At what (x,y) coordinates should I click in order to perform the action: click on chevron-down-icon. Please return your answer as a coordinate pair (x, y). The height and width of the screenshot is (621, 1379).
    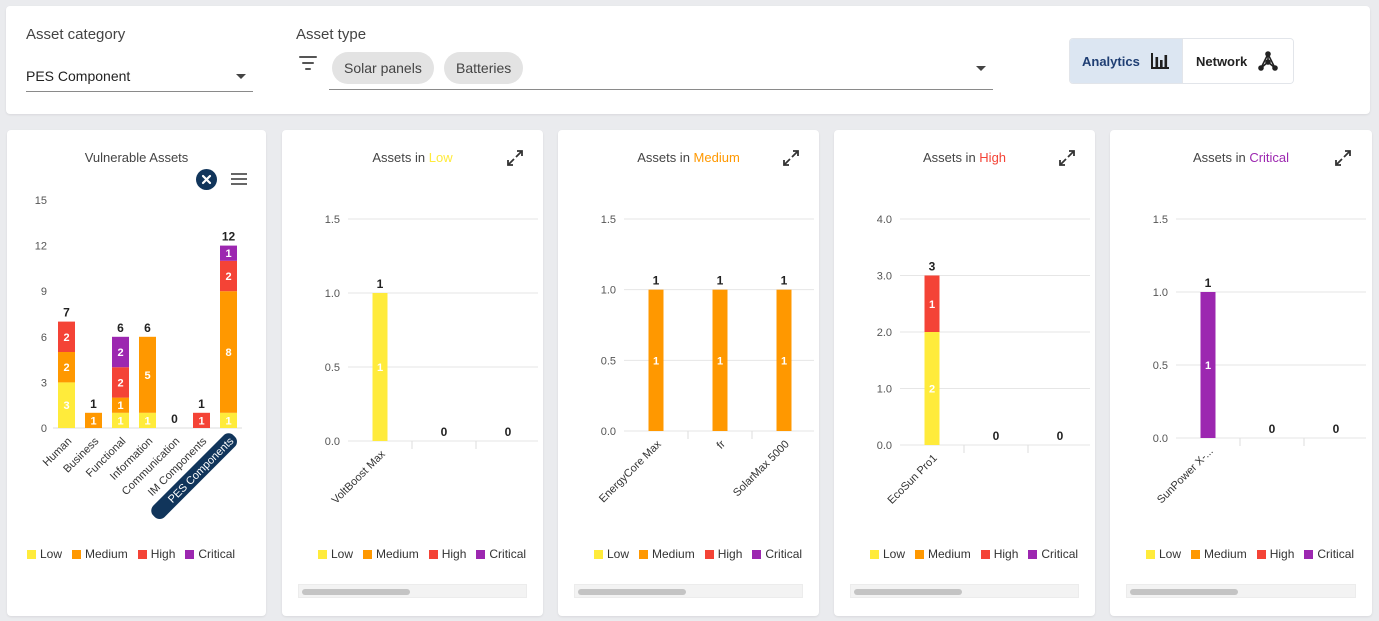
    Looking at the image, I should click on (981, 68).